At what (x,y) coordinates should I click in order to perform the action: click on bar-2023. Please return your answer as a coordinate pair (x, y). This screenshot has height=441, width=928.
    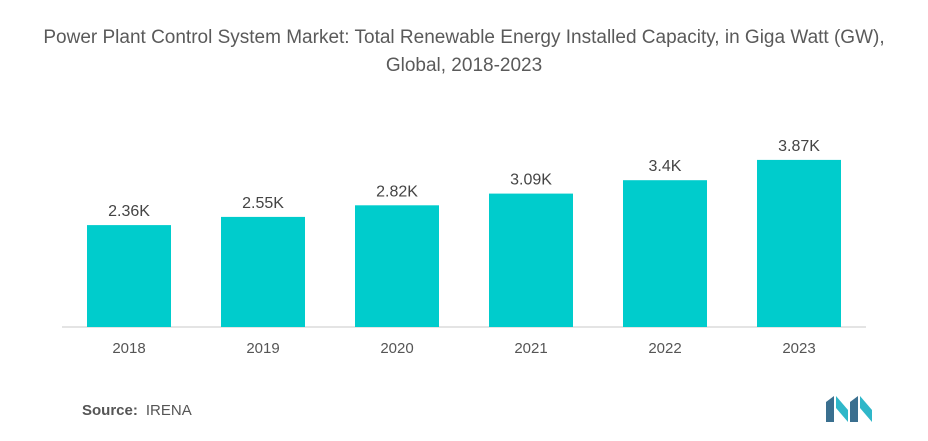
    Looking at the image, I should click on (799, 243).